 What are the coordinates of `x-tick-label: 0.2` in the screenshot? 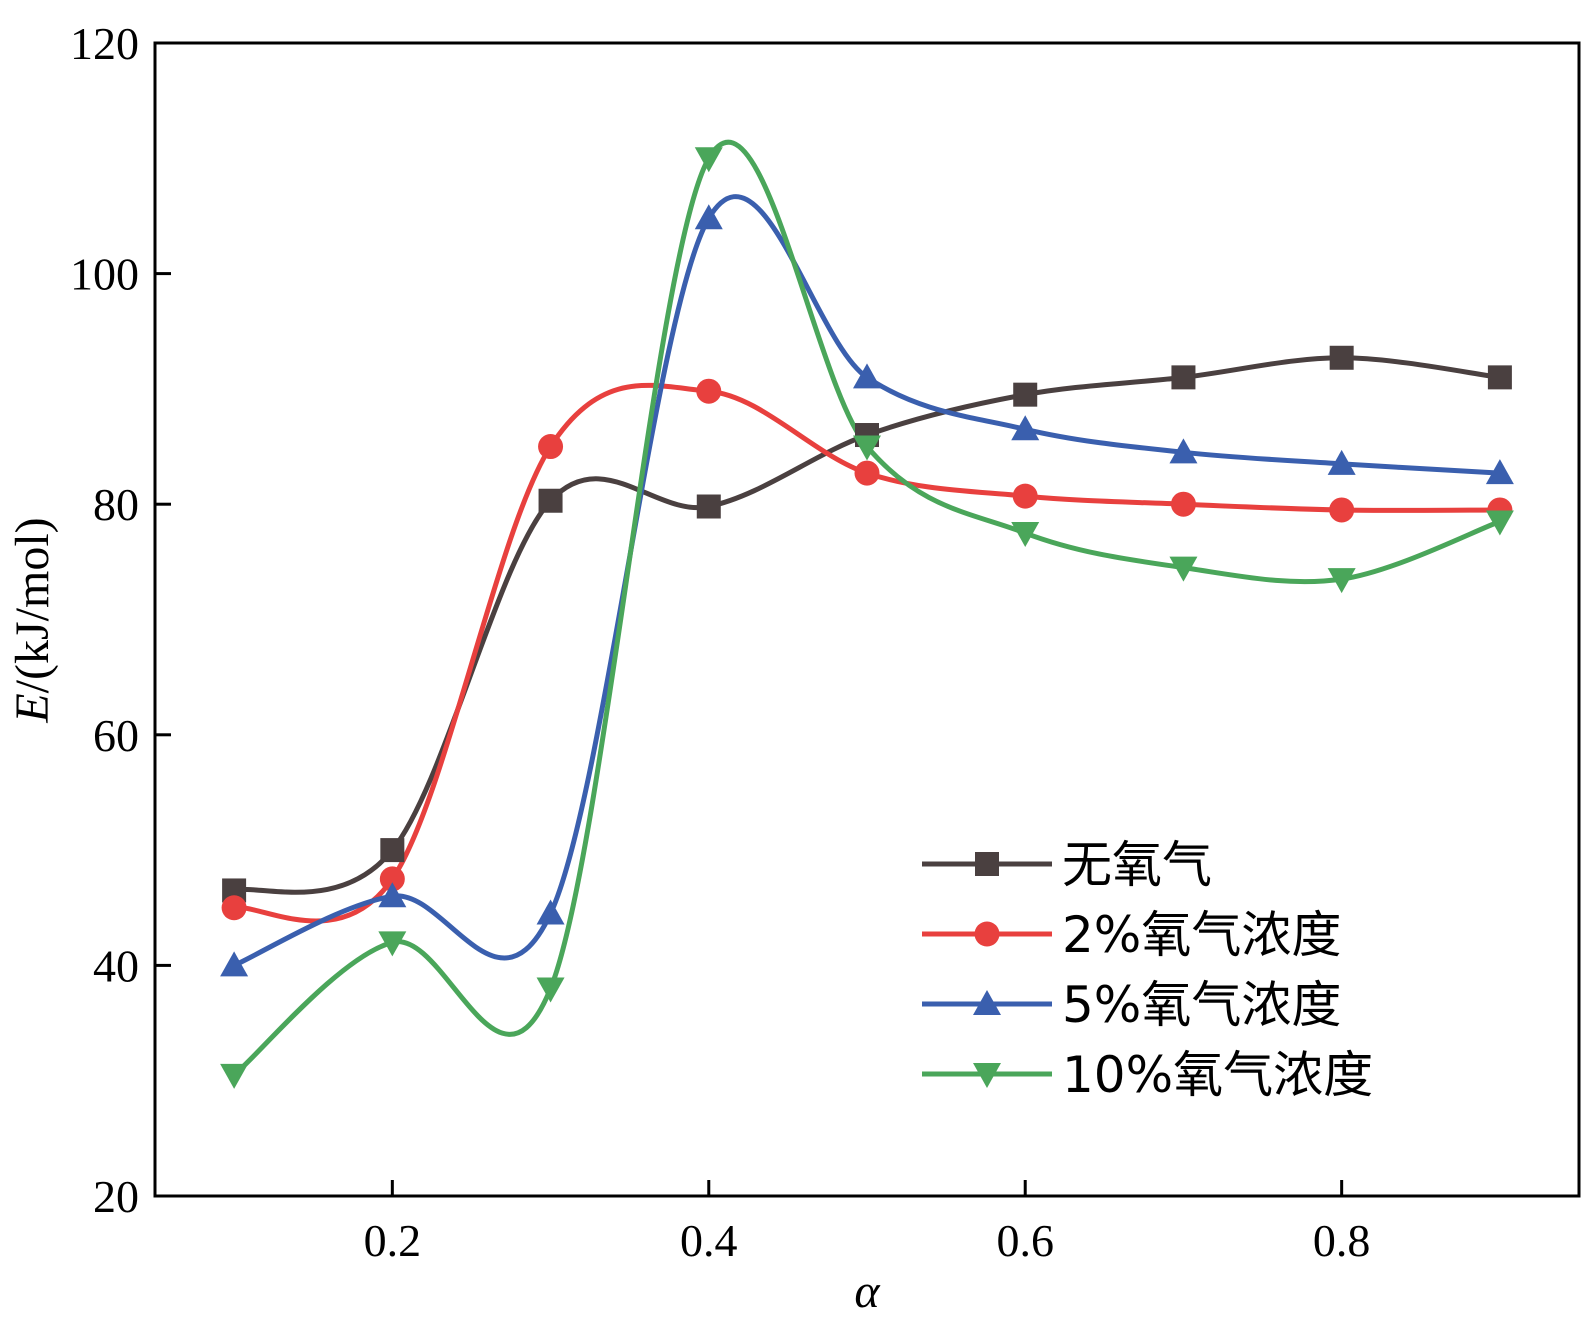 It's located at (393, 1240).